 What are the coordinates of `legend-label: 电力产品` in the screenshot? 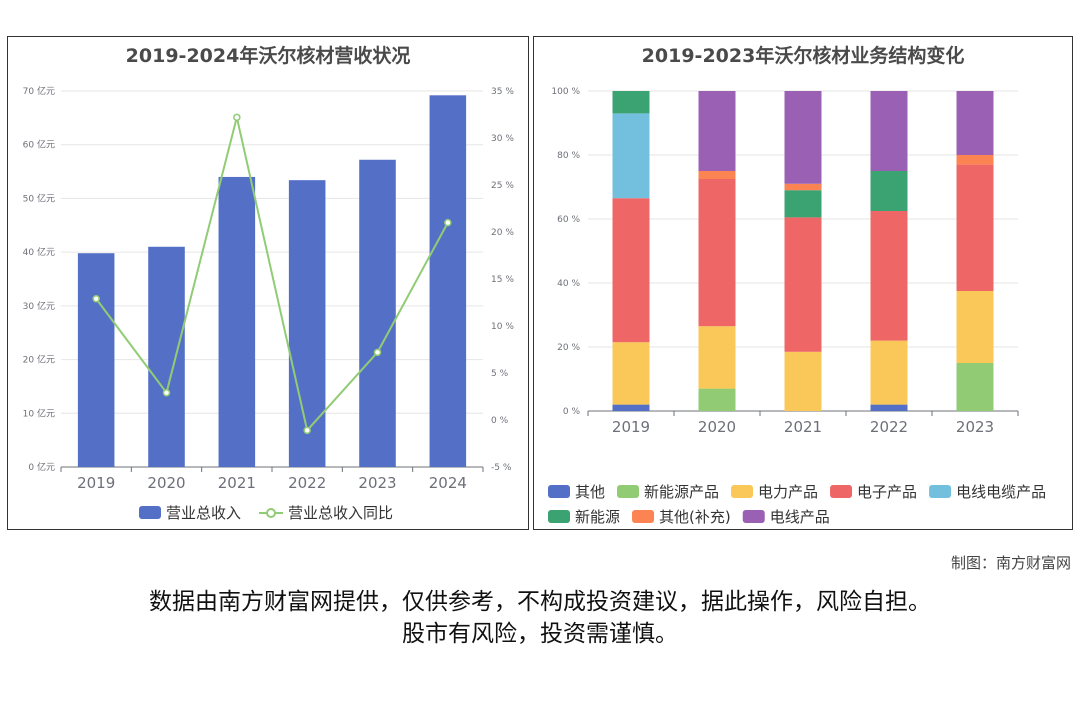 It's located at (788, 492).